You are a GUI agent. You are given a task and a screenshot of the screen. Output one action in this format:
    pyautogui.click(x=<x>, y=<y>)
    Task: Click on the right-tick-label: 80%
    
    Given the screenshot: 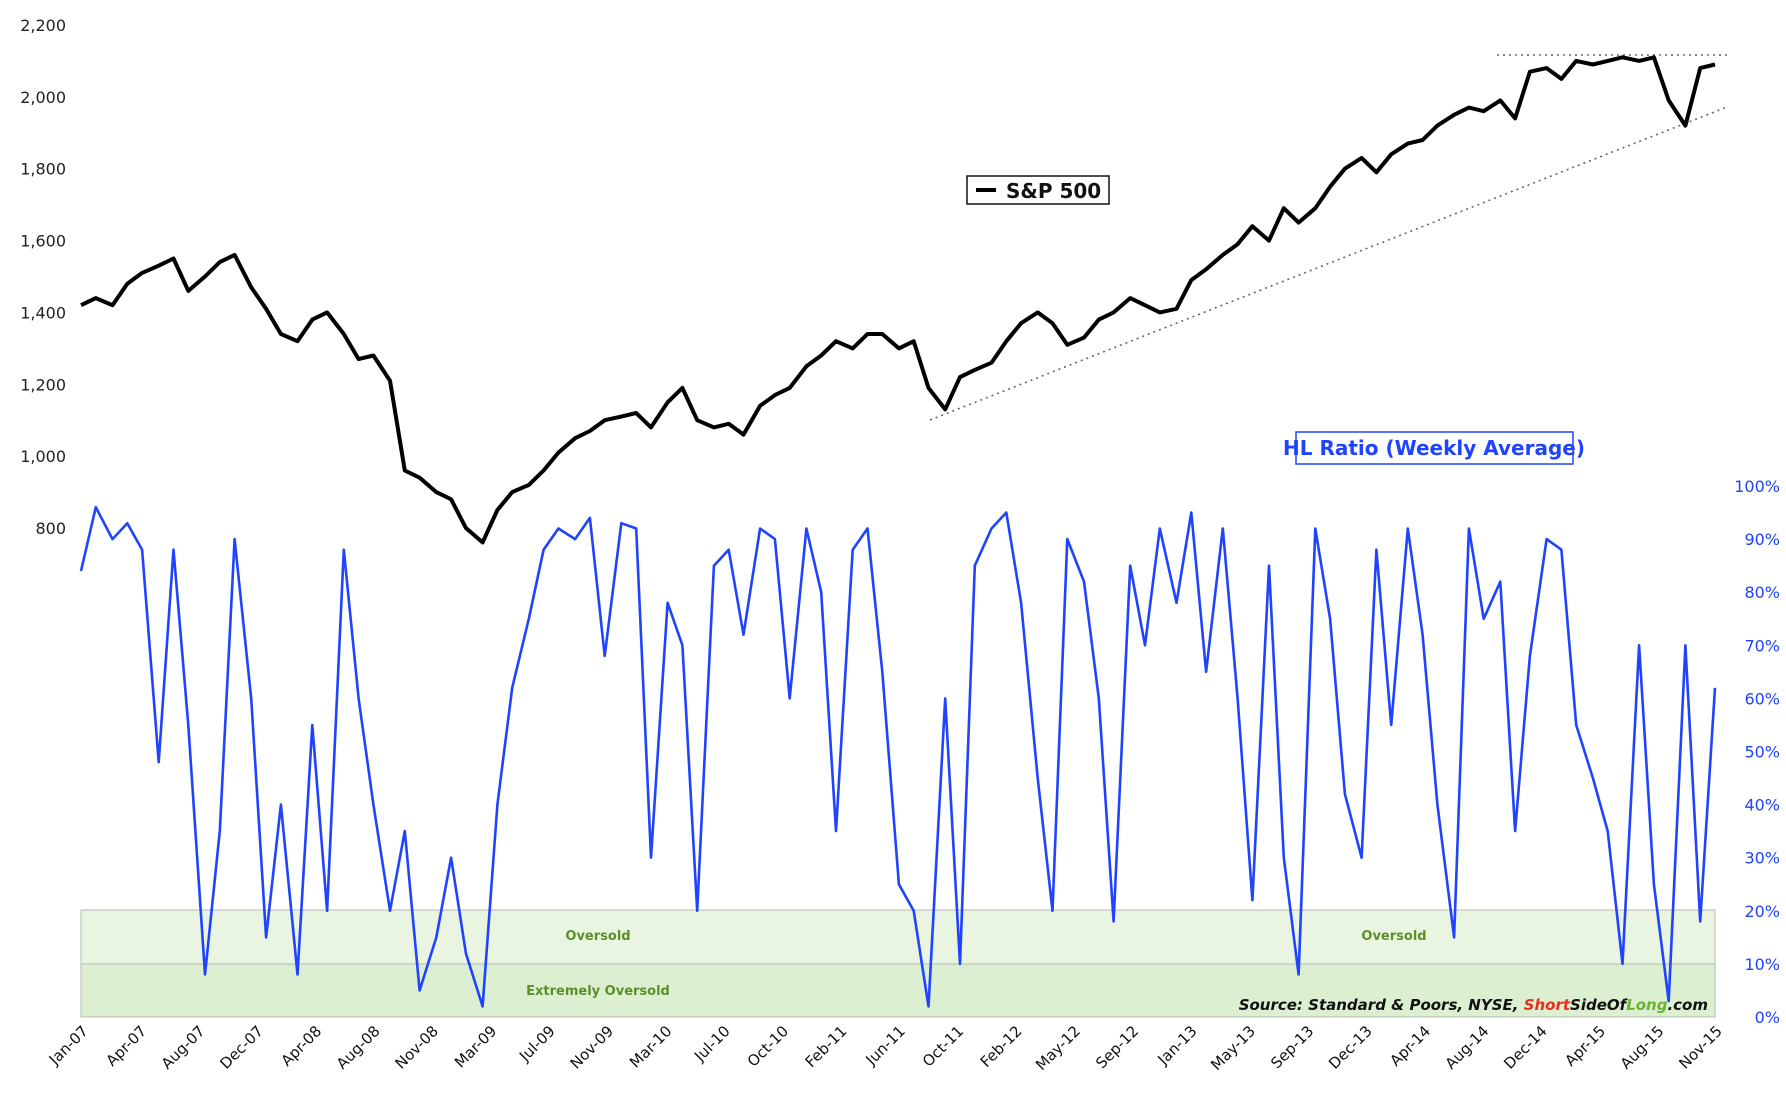 What is the action you would take?
    pyautogui.click(x=1762, y=592)
    